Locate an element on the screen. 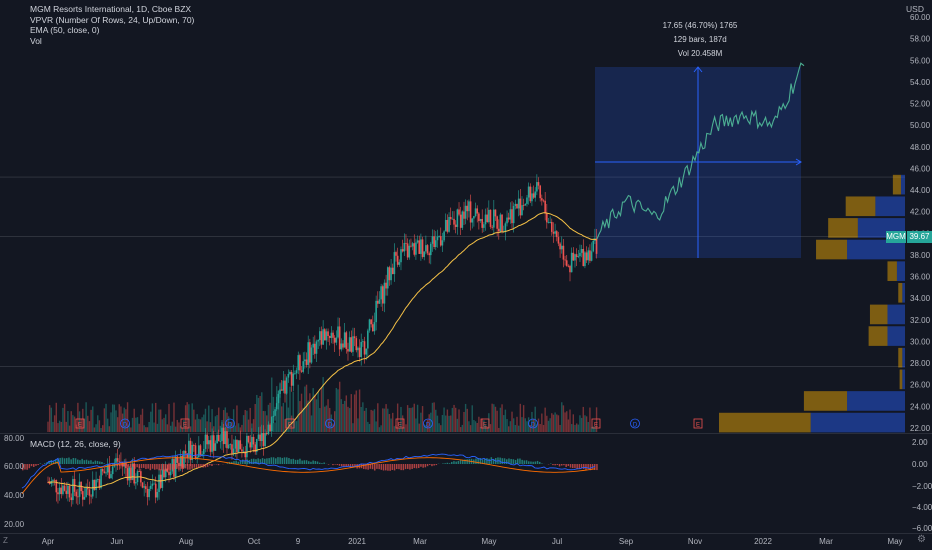 This screenshot has height=550, width=932. symbol-title: MGM Resorts International, 1D, Cboe BZX is located at coordinates (111, 9).